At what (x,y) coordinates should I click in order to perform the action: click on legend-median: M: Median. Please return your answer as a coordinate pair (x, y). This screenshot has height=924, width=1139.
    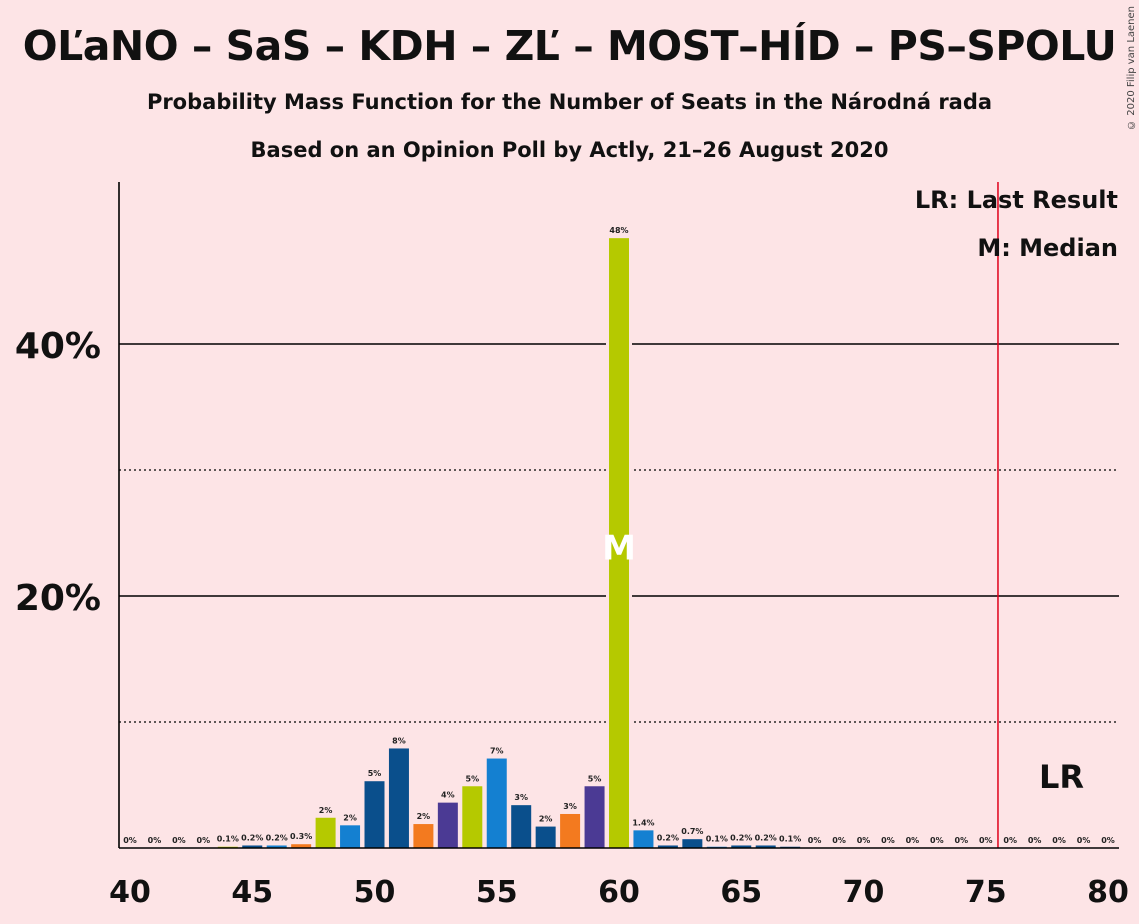
    Looking at the image, I should click on (1047, 248).